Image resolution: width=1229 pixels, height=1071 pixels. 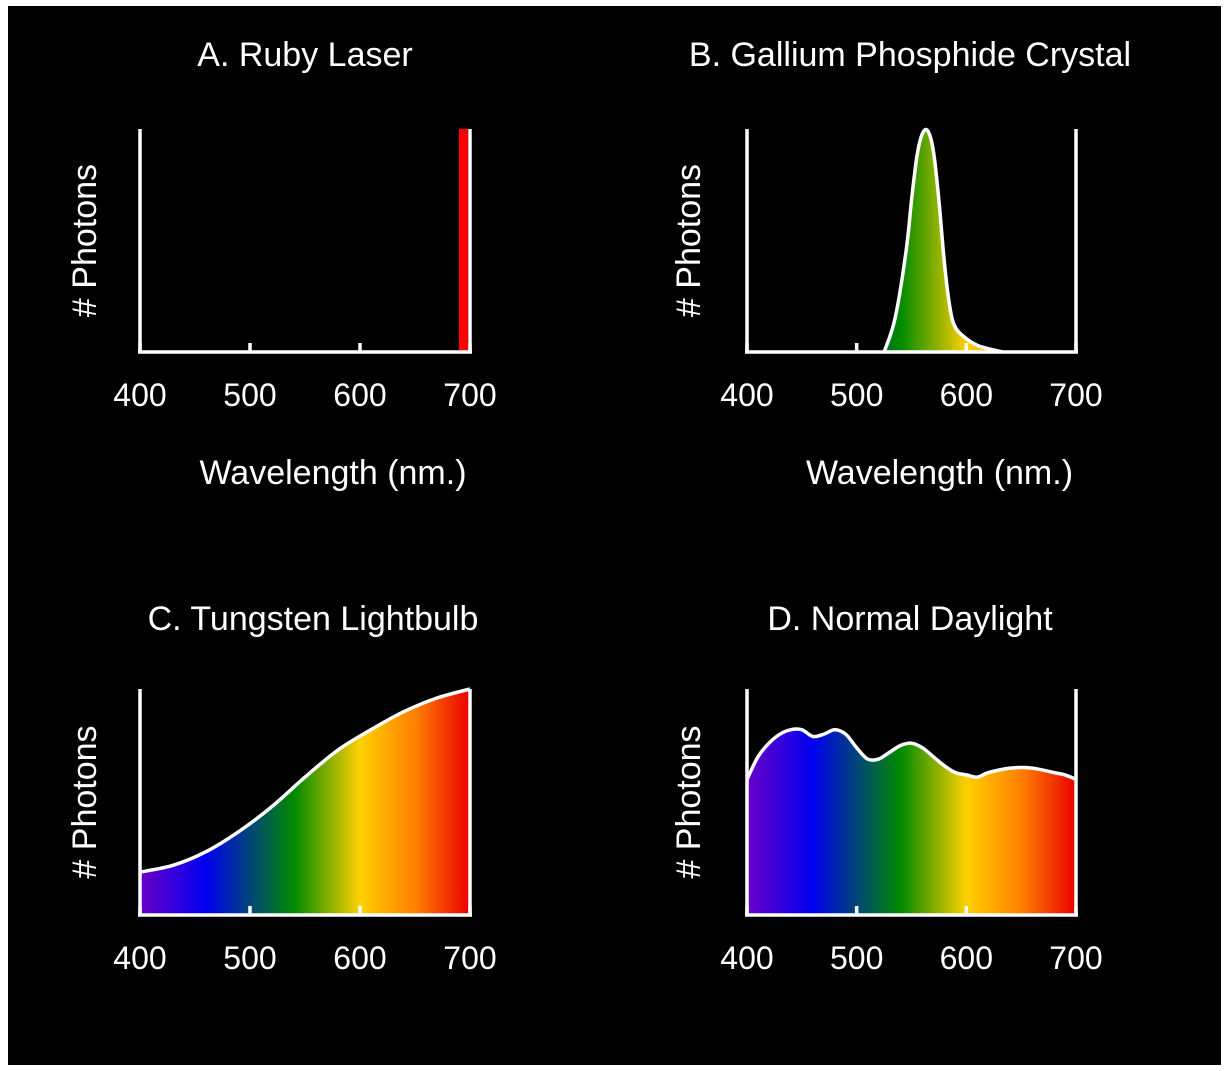 I want to click on chart-title: B. Gallium Phosphide Crystal, so click(x=910, y=55).